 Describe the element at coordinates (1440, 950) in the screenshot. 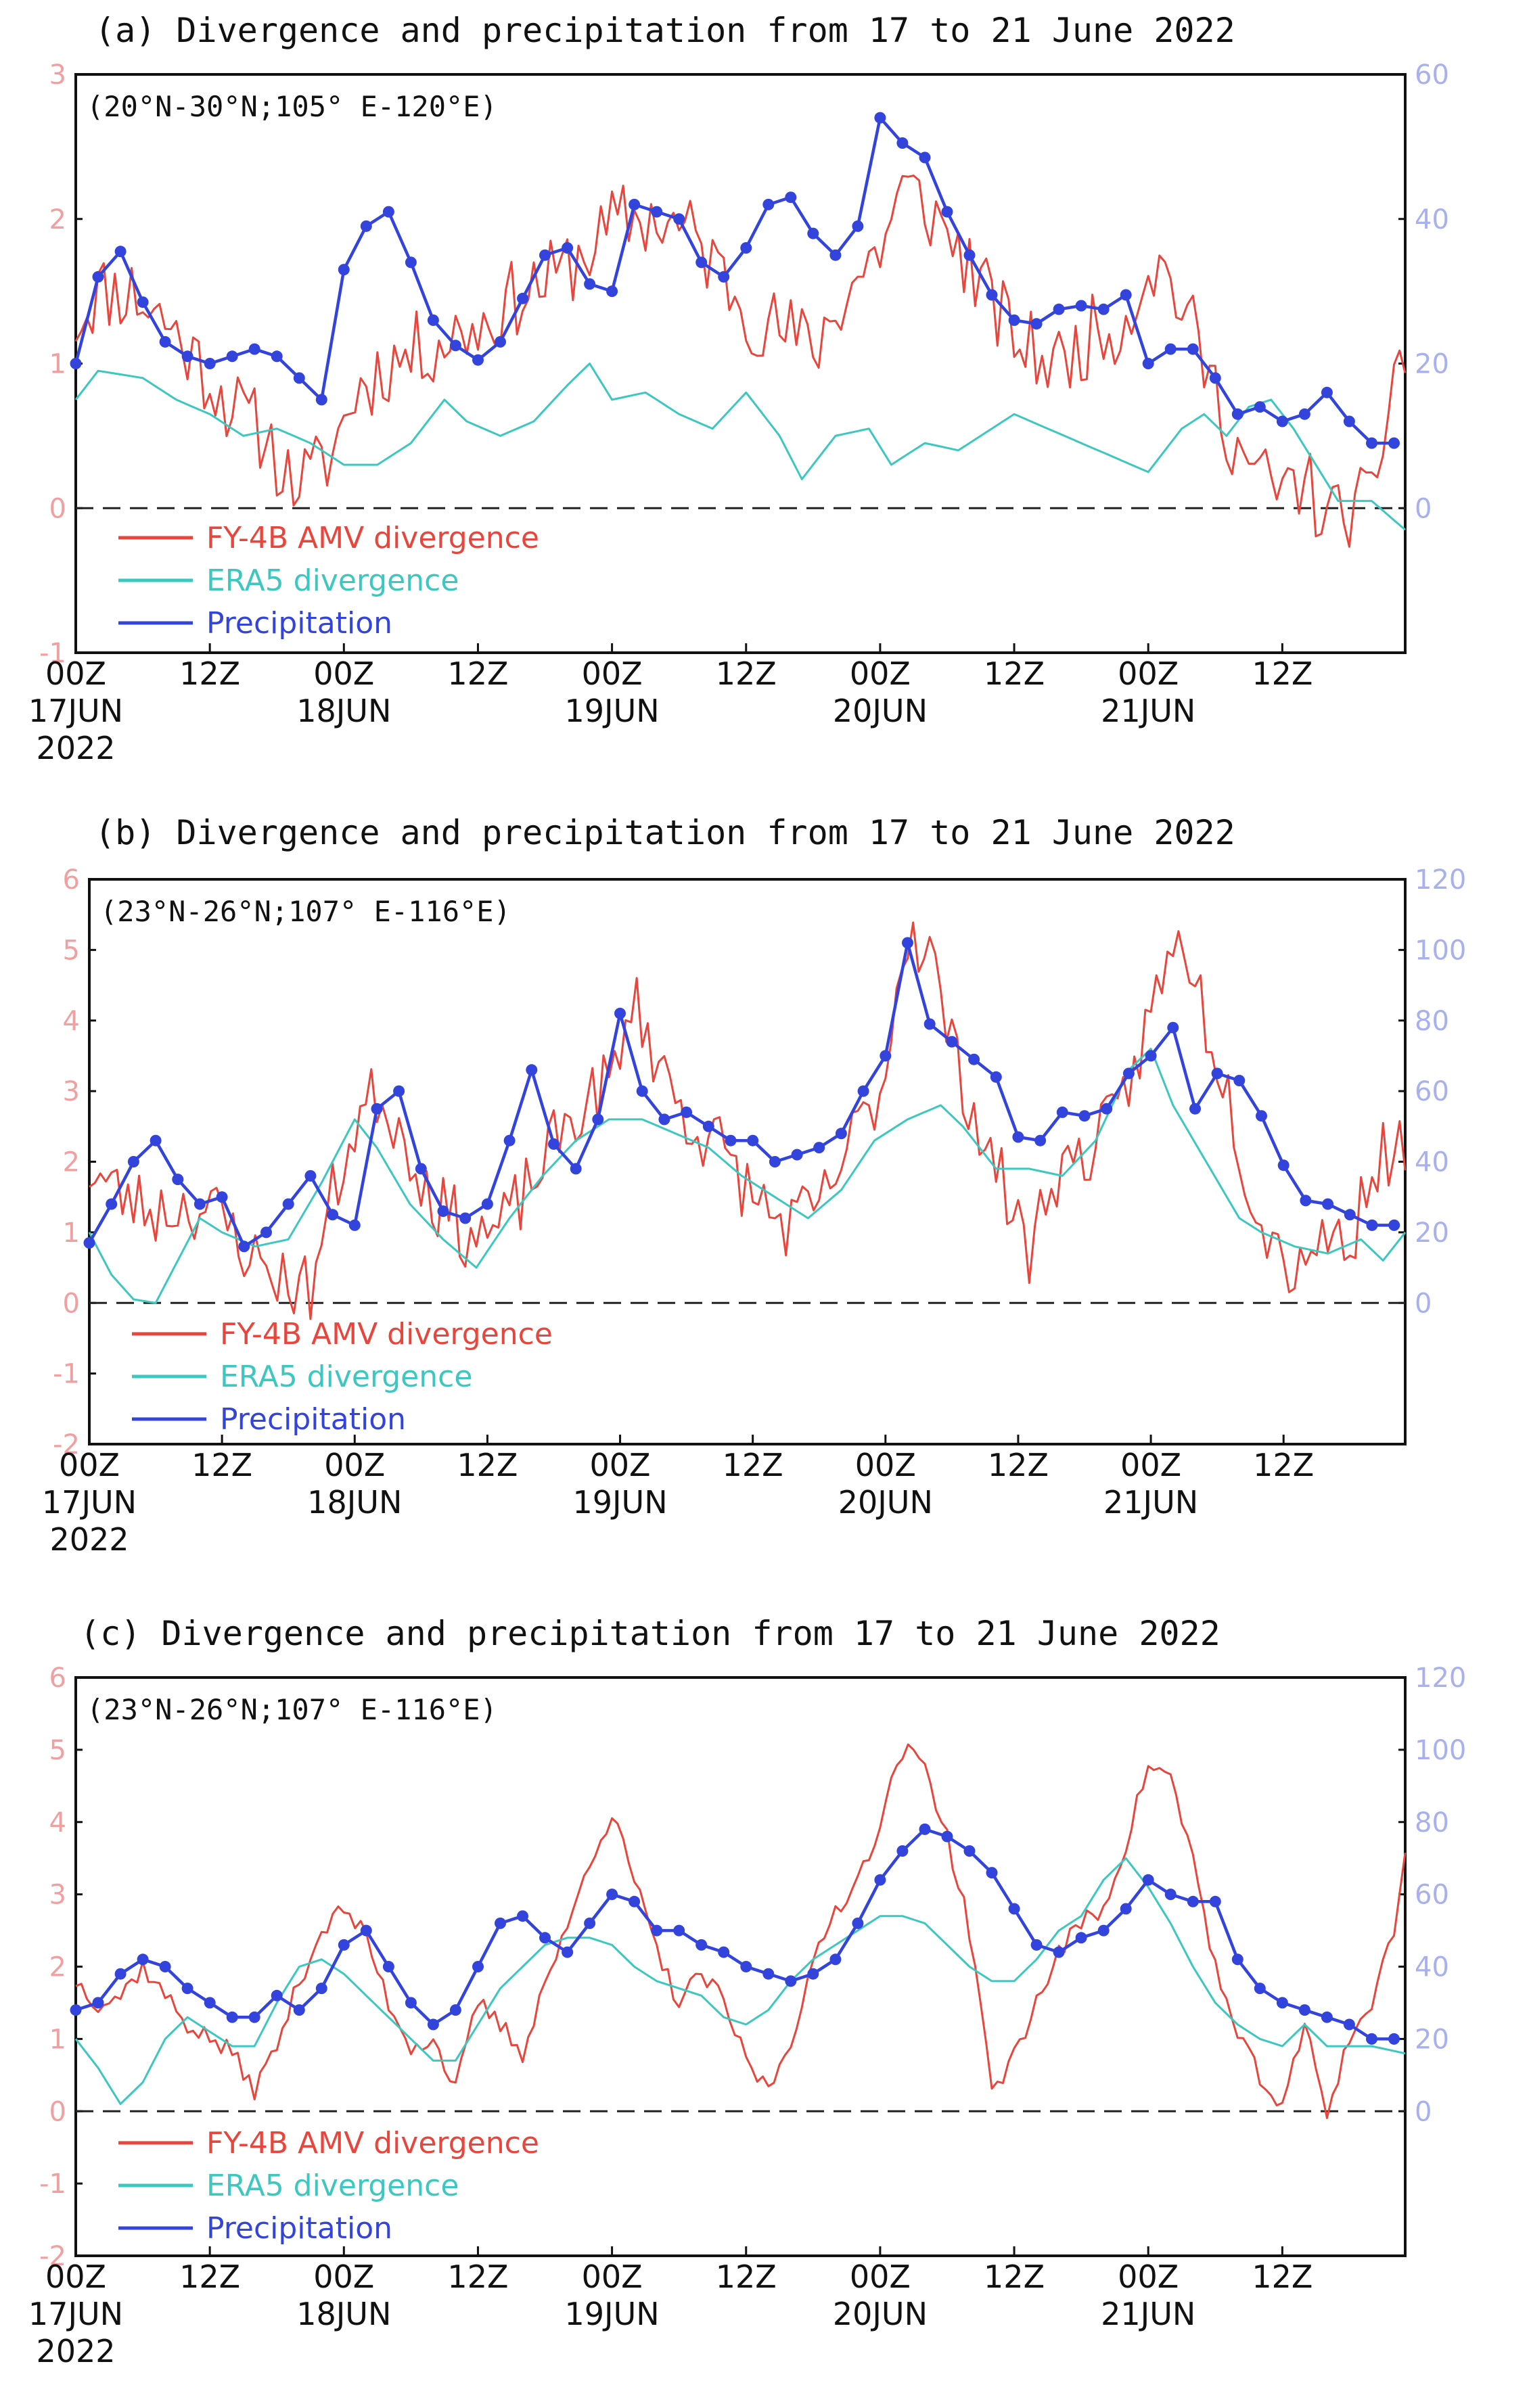

I see `right-tick-label: 100` at that location.